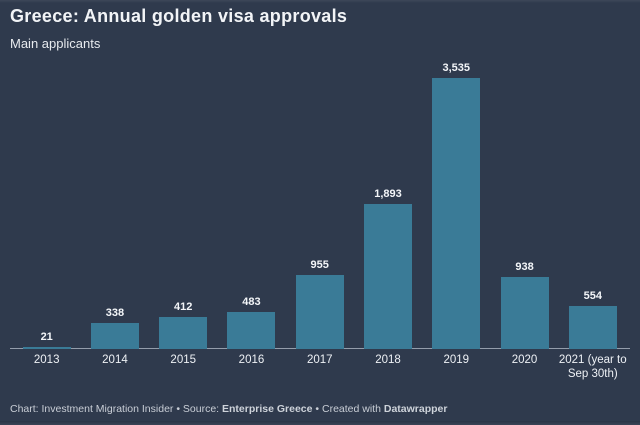  What do you see at coordinates (183, 306) in the screenshot?
I see `value-label: 412` at bounding box center [183, 306].